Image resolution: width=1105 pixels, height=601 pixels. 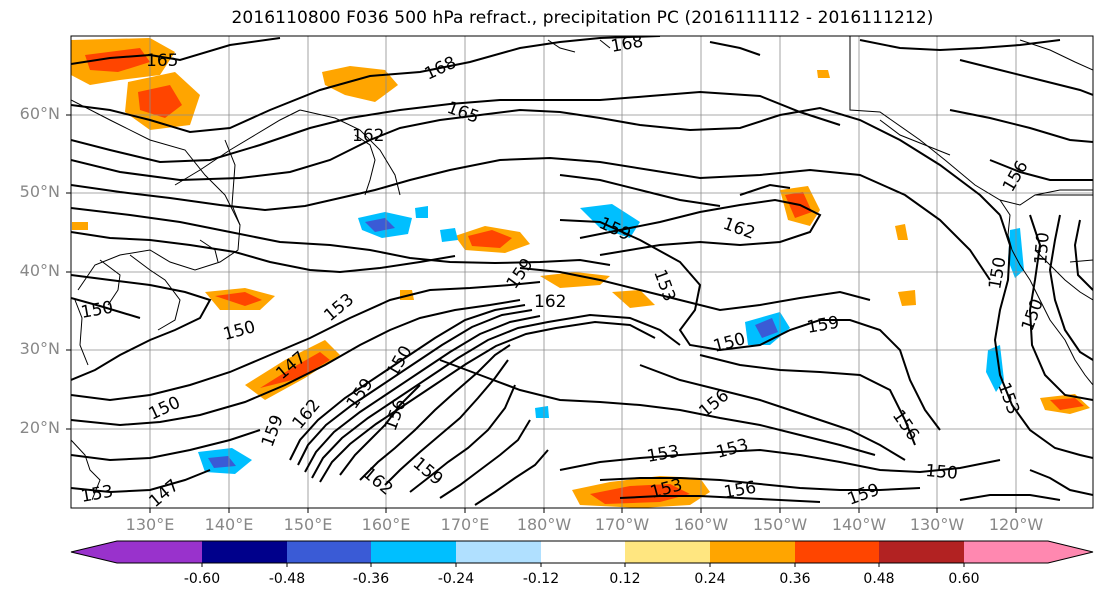 What do you see at coordinates (202, 579) in the screenshot?
I see `colorbar-tick-label: -0.60` at bounding box center [202, 579].